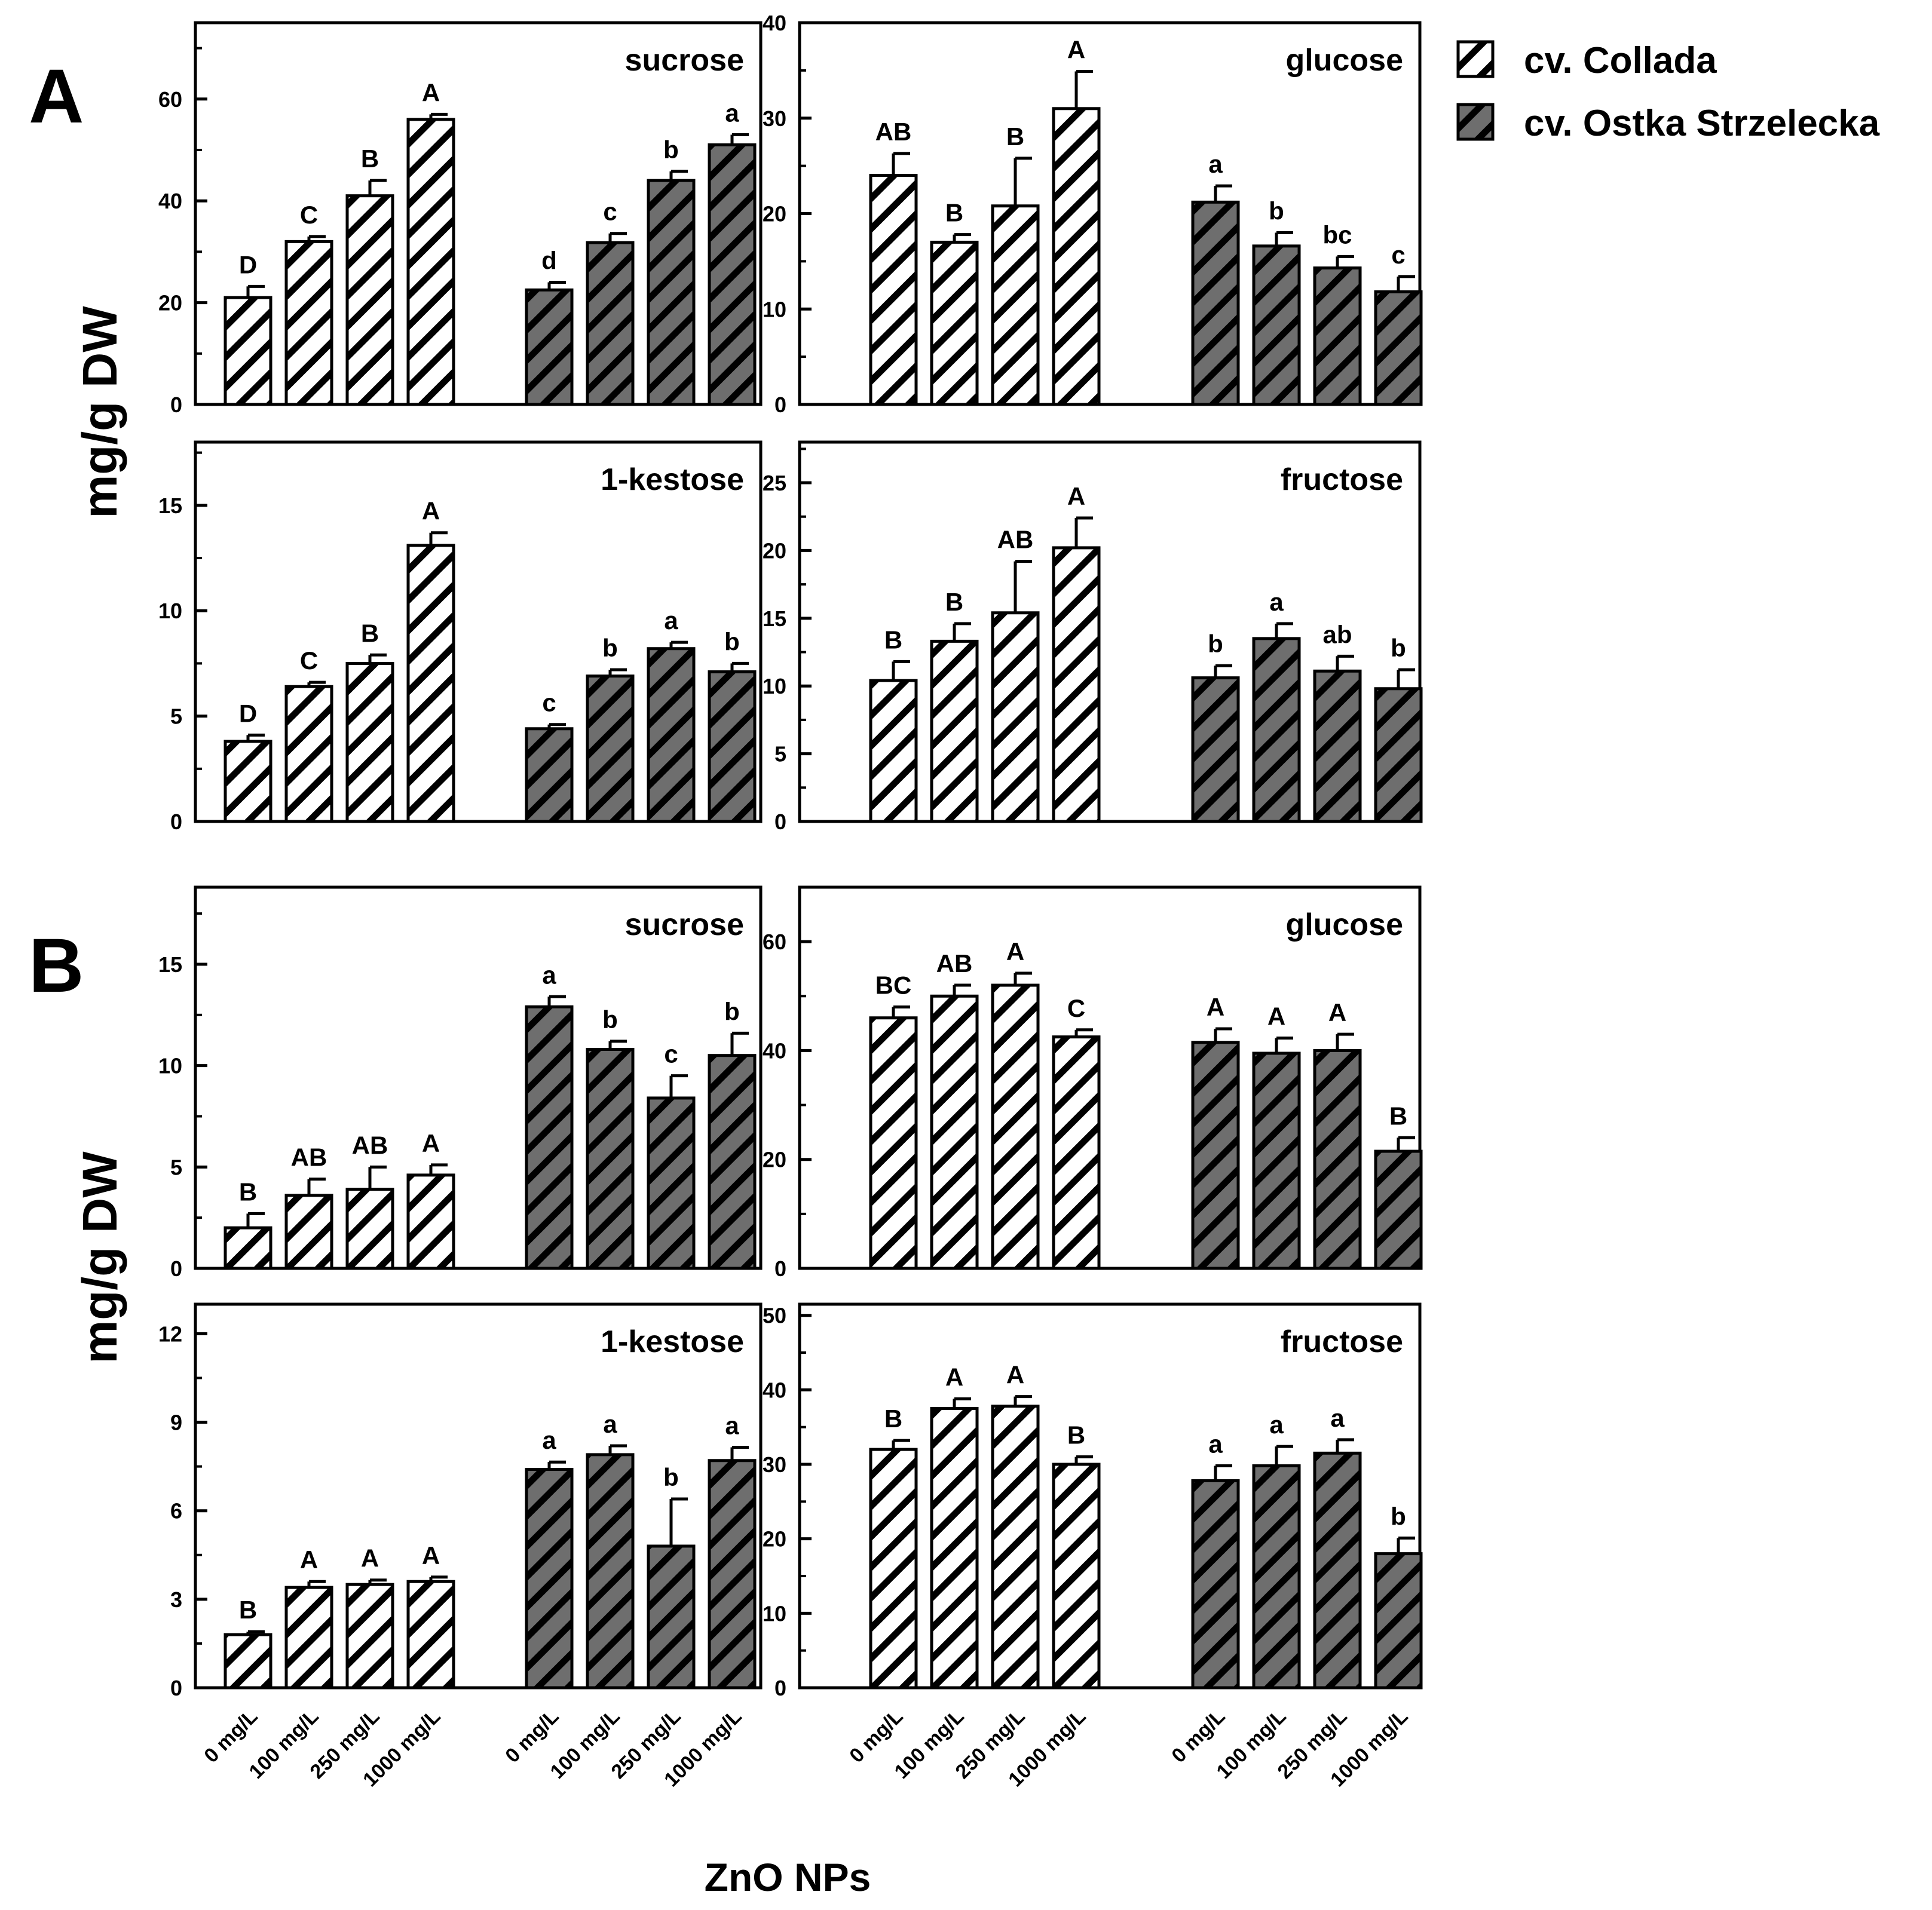 This screenshot has height=1910, width=1932. I want to click on y-tick-label: 25, so click(774, 483).